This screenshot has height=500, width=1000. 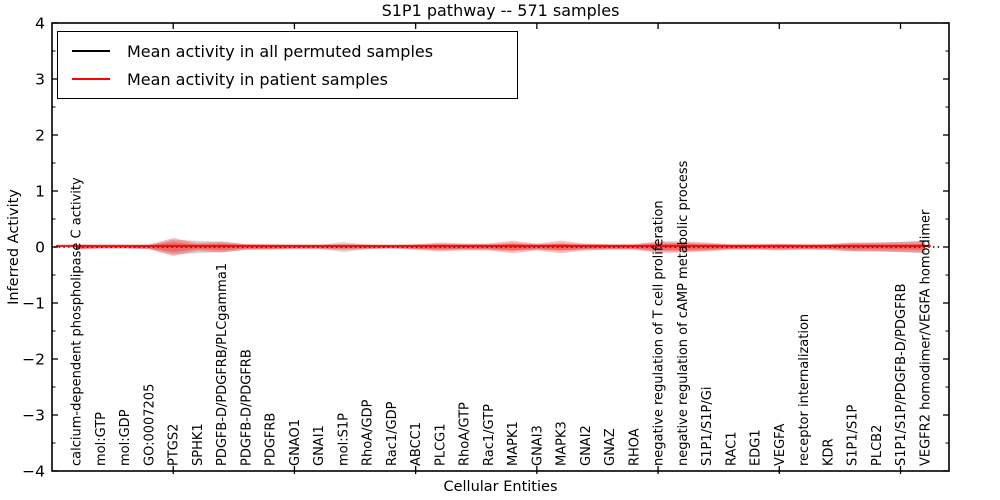 What do you see at coordinates (101, 439) in the screenshot?
I see `category-label: mol:GTP` at bounding box center [101, 439].